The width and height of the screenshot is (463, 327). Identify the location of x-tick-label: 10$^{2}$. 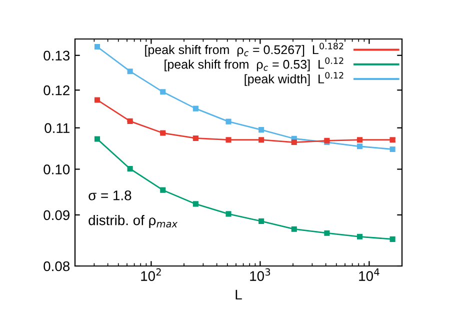
(151, 274).